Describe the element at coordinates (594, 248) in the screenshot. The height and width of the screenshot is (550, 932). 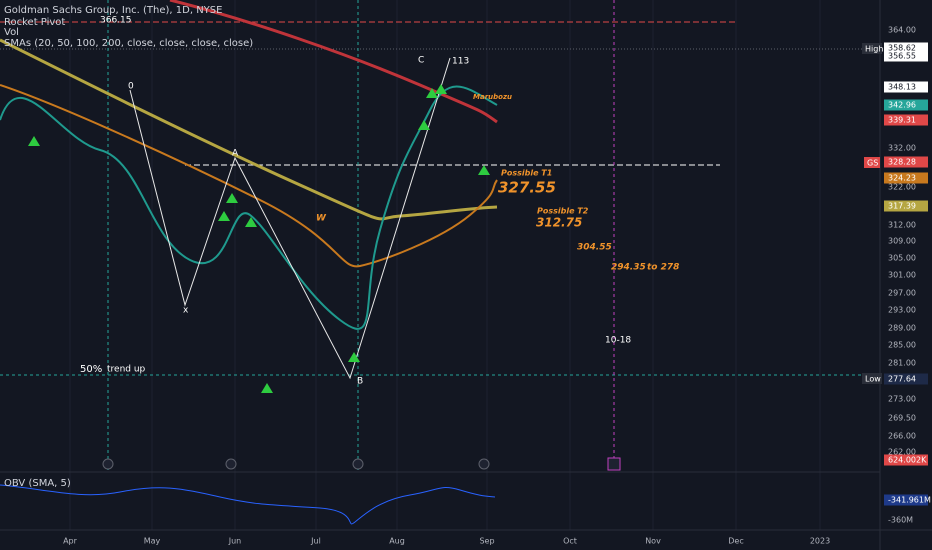
I see `annotation: 304.55` at that location.